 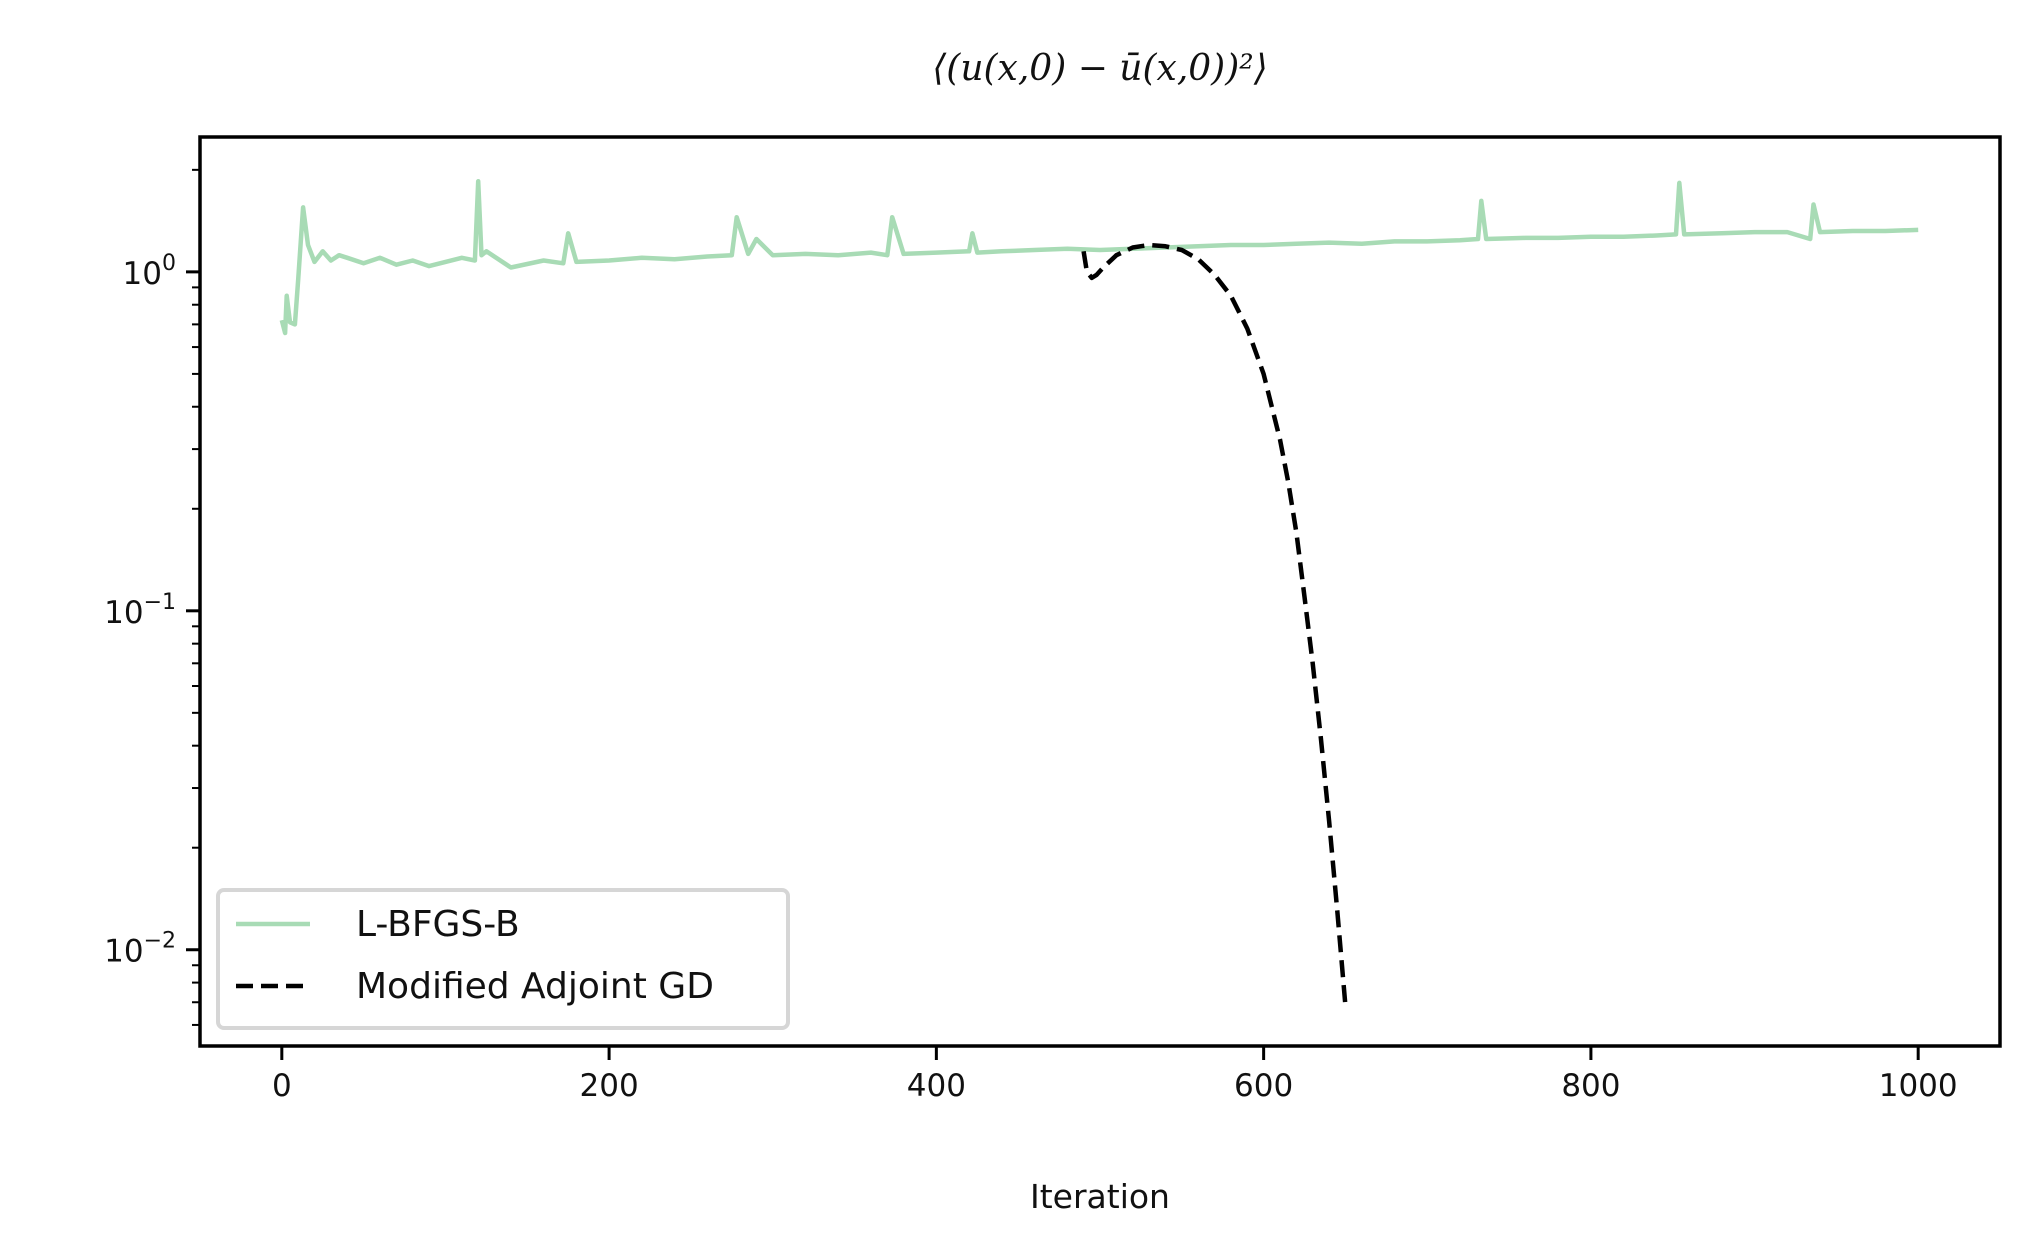 What do you see at coordinates (609, 1086) in the screenshot?
I see `x-tick-label: 200` at bounding box center [609, 1086].